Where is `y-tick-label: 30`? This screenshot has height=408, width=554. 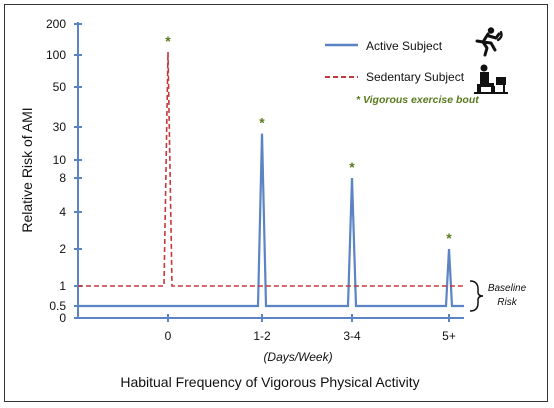 y-tick-label: 30 is located at coordinates (60, 127).